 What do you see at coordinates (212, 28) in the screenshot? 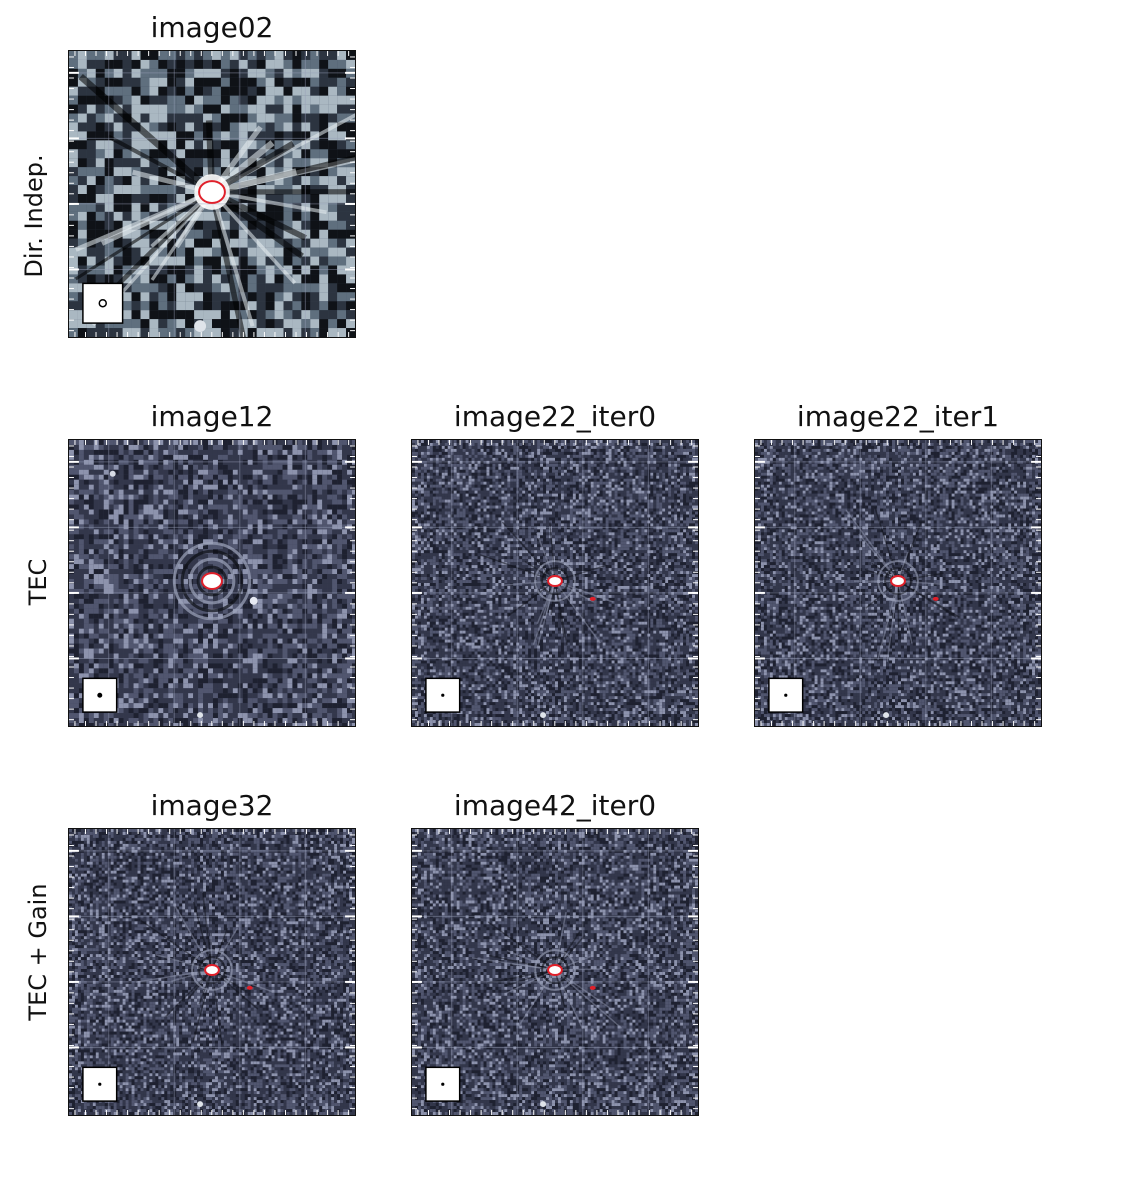
I see `panel-title: image02` at bounding box center [212, 28].